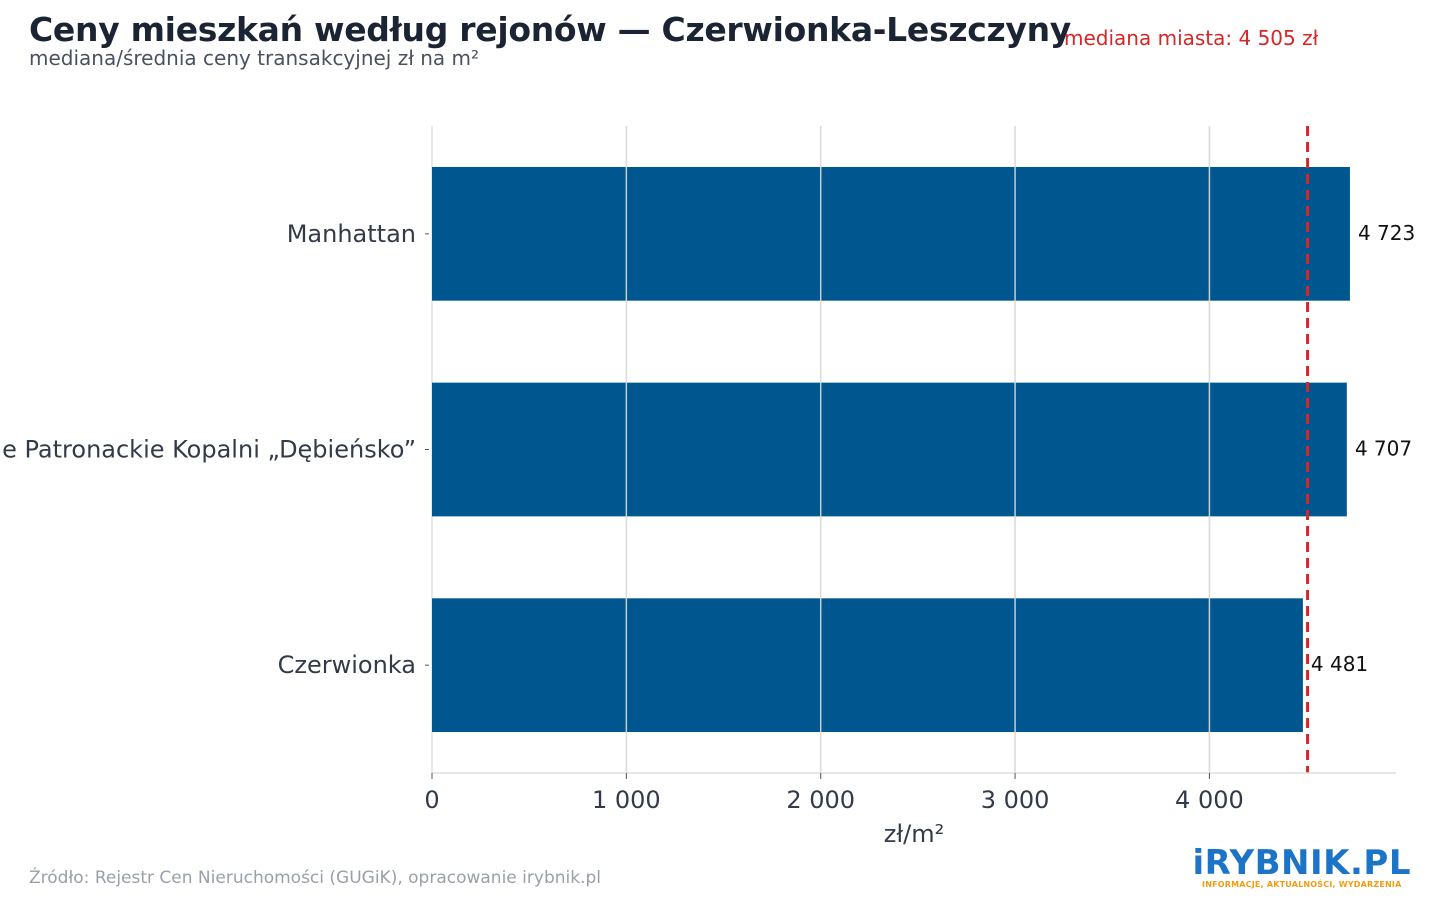 Image resolution: width=1440 pixels, height=900 pixels. I want to click on x-tick-label: 4 000, so click(1209, 800).